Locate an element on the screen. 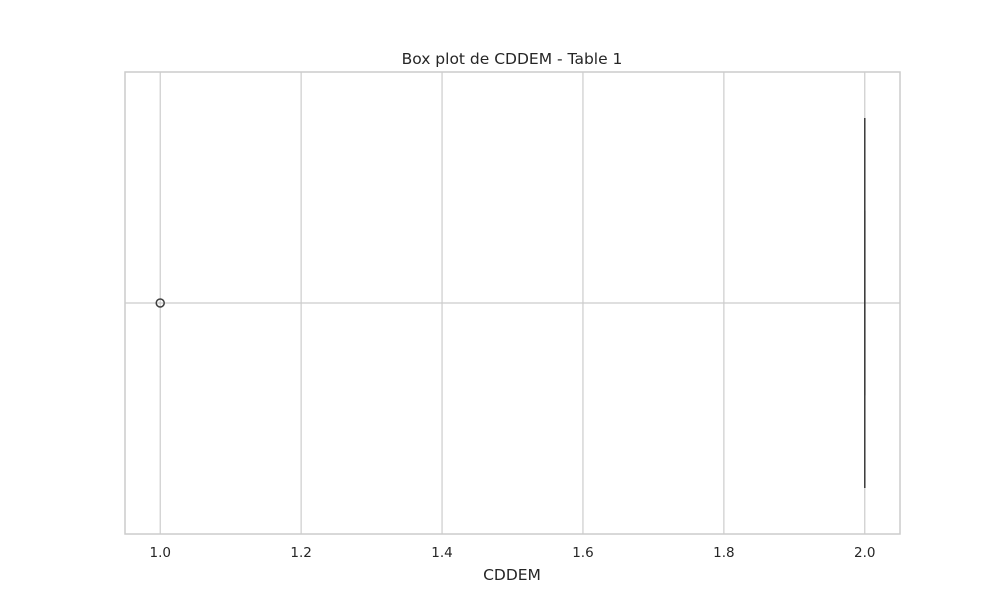 The image size is (1000, 600). x-tick-label: 1.6 is located at coordinates (582, 553).